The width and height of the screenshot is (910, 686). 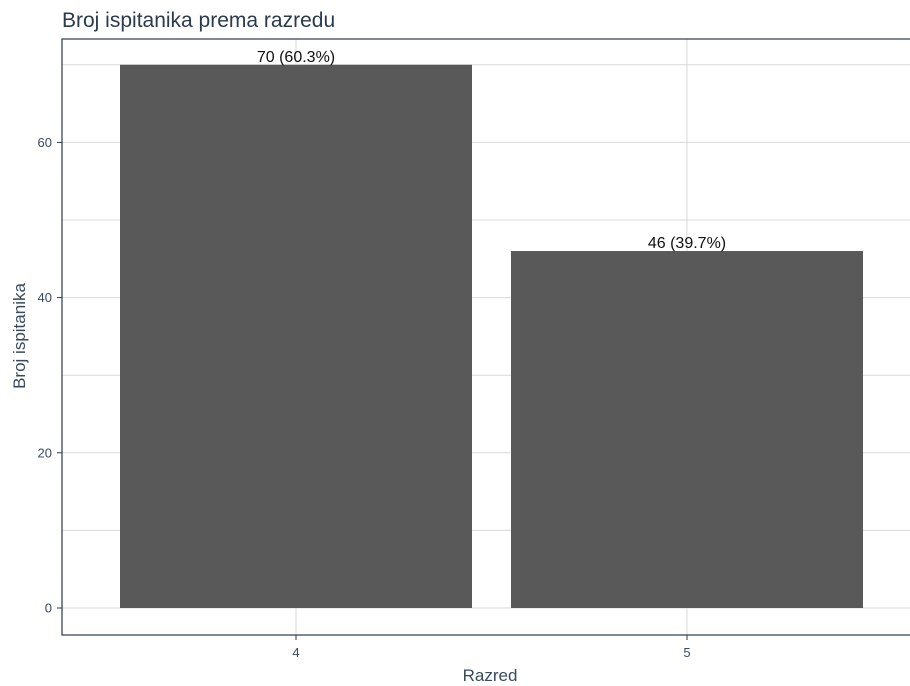 I want to click on y-tick-label: 0, so click(x=48, y=608).